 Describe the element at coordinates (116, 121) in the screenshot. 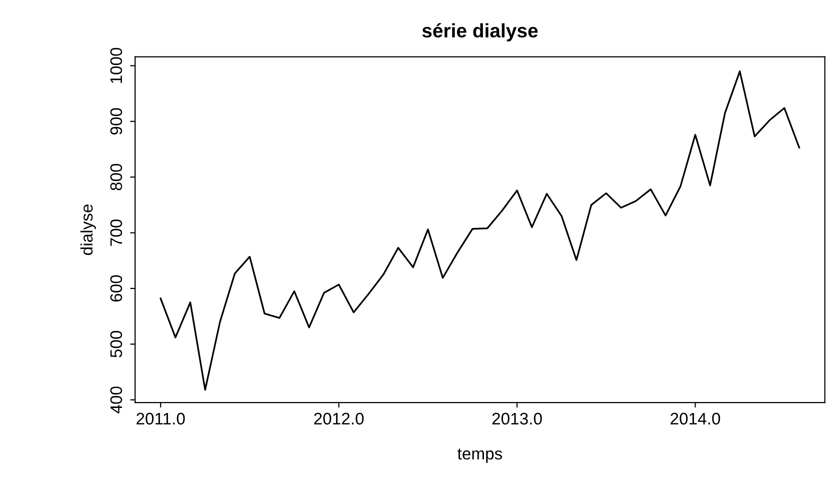

I see `y-tick-label: 900` at that location.